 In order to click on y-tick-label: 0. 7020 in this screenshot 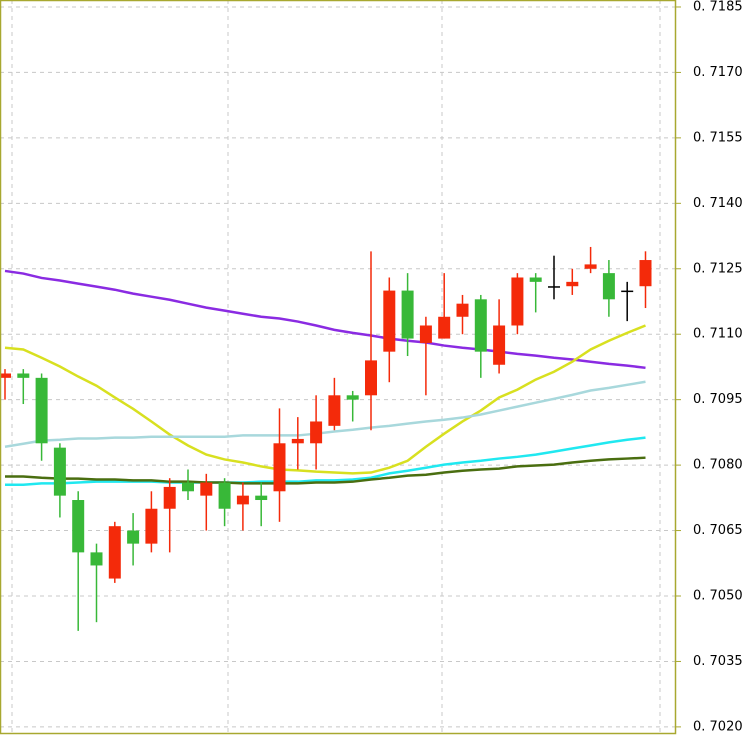, I will do `click(718, 726)`.